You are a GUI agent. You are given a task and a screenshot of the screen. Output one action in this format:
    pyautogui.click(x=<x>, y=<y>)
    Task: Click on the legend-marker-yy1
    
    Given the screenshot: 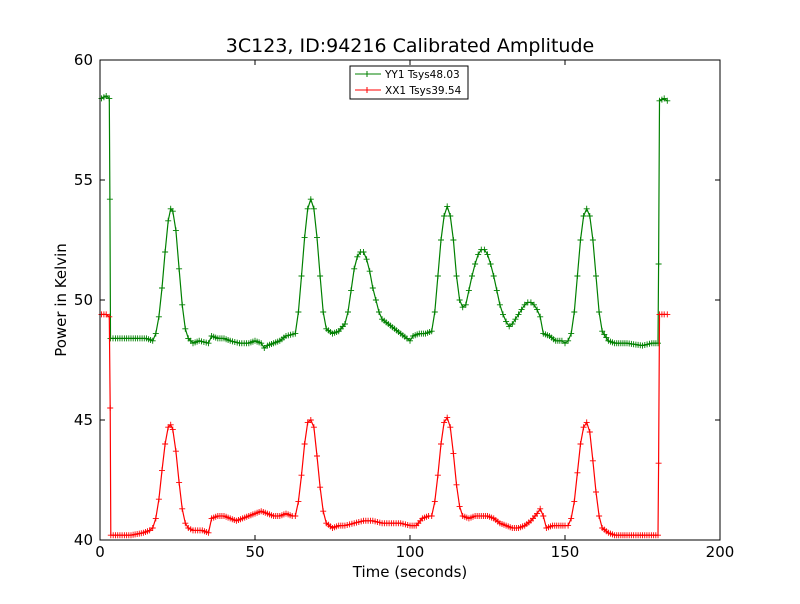 What is the action you would take?
    pyautogui.click(x=367, y=74)
    